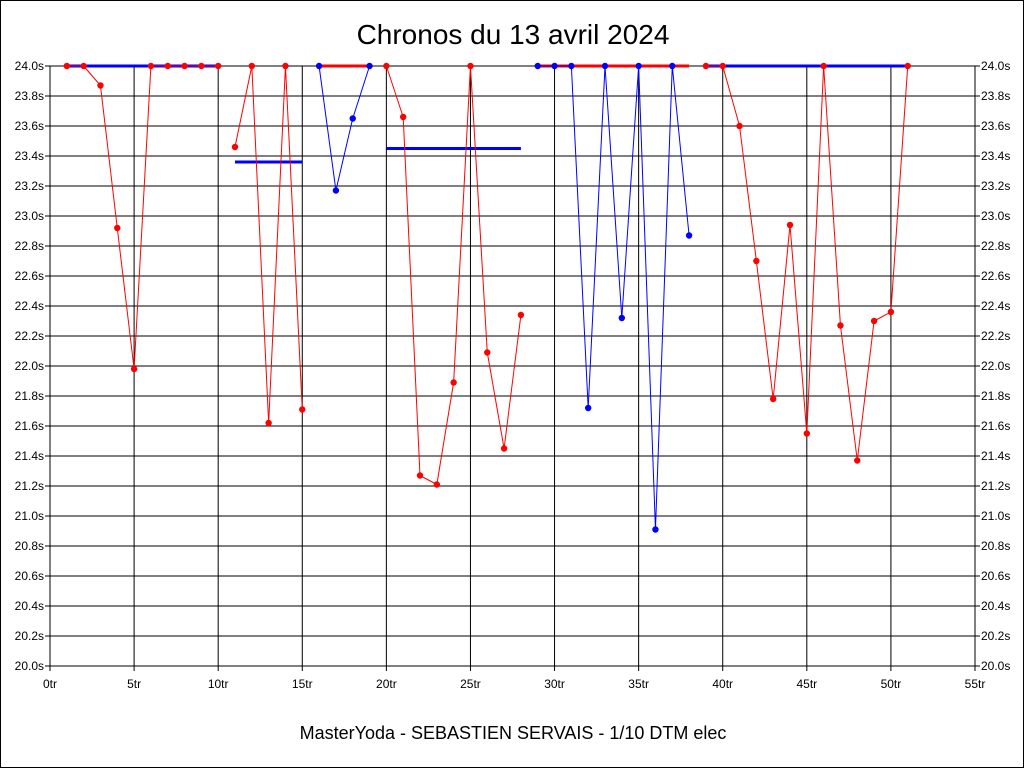 The width and height of the screenshot is (1024, 768). Describe the element at coordinates (995, 456) in the screenshot. I see `y-tick-label-right: 21.4s` at that location.